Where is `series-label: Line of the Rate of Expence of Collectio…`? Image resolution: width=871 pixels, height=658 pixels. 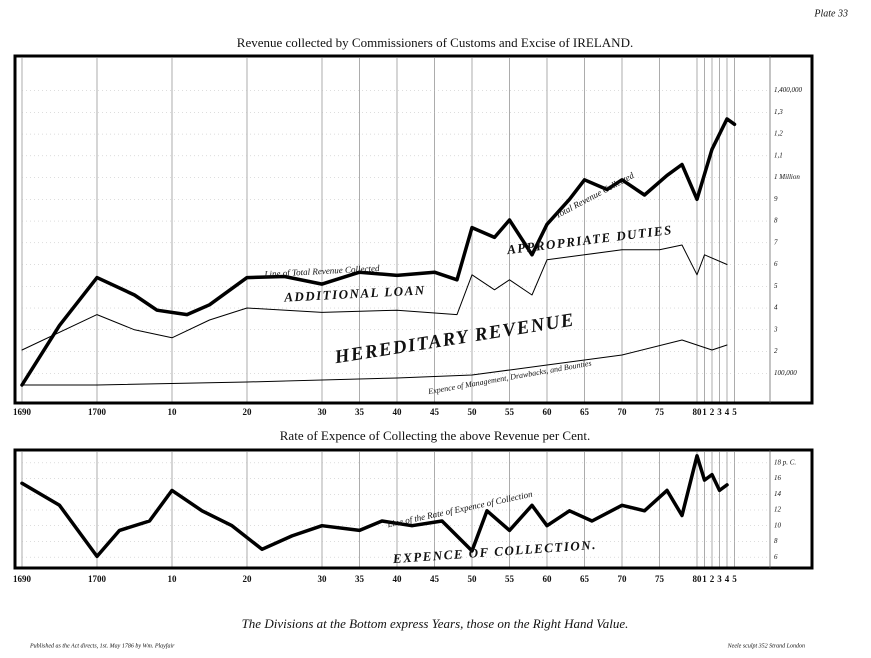 series-label: Line of the Rate of Expence of Collectio… is located at coordinates (459, 509).